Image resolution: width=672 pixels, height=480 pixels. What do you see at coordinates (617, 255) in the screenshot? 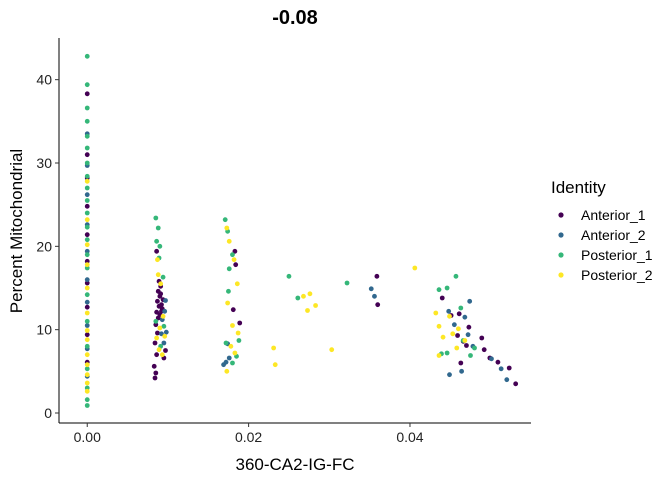
I see `legend-label: Posterior_1` at bounding box center [617, 255].